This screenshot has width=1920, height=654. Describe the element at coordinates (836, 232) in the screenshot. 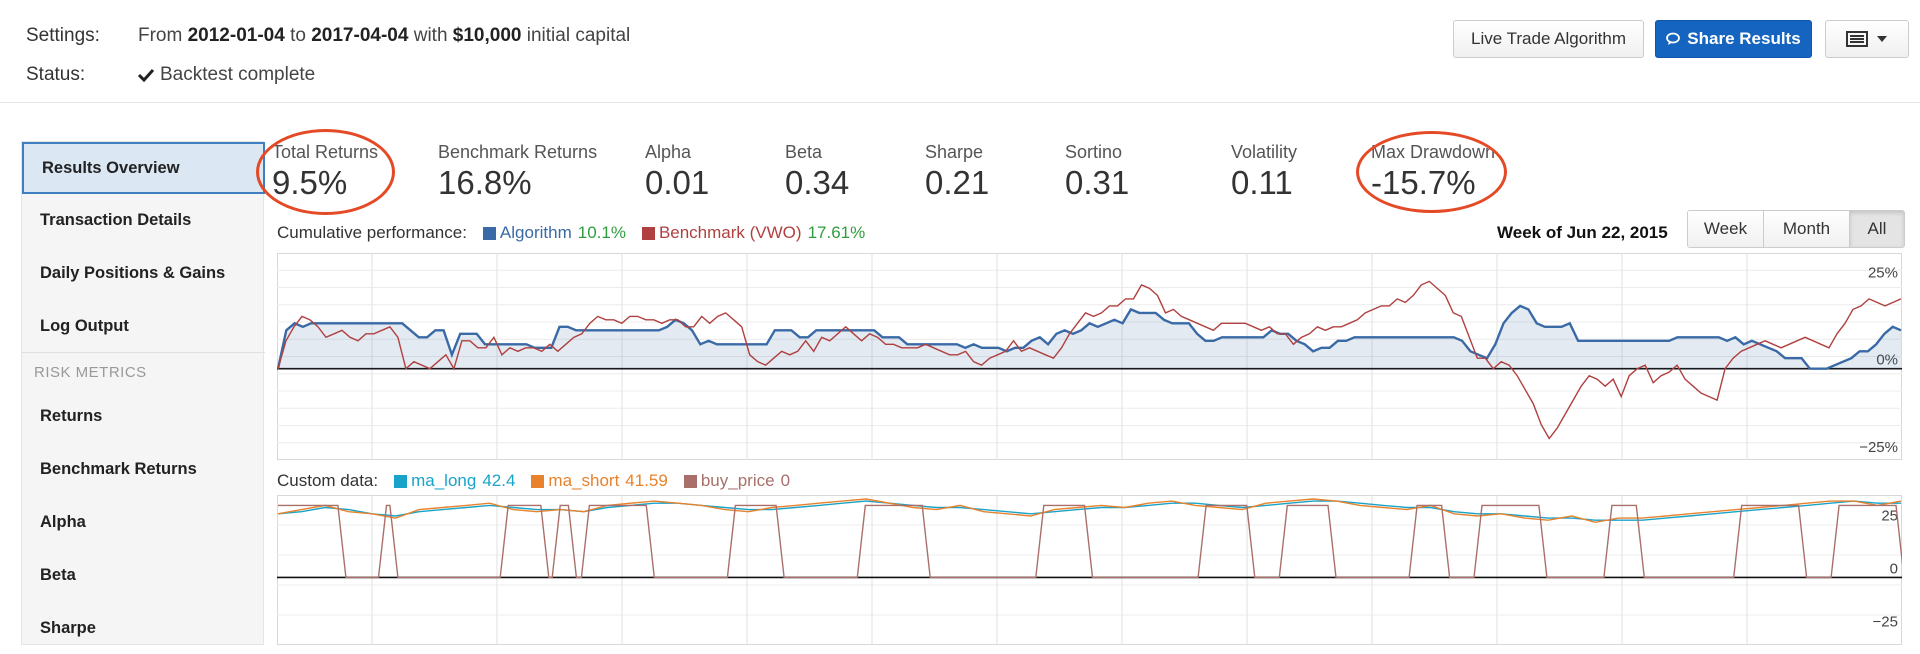

I see `legend-benchmark-value: 17.61%` at that location.